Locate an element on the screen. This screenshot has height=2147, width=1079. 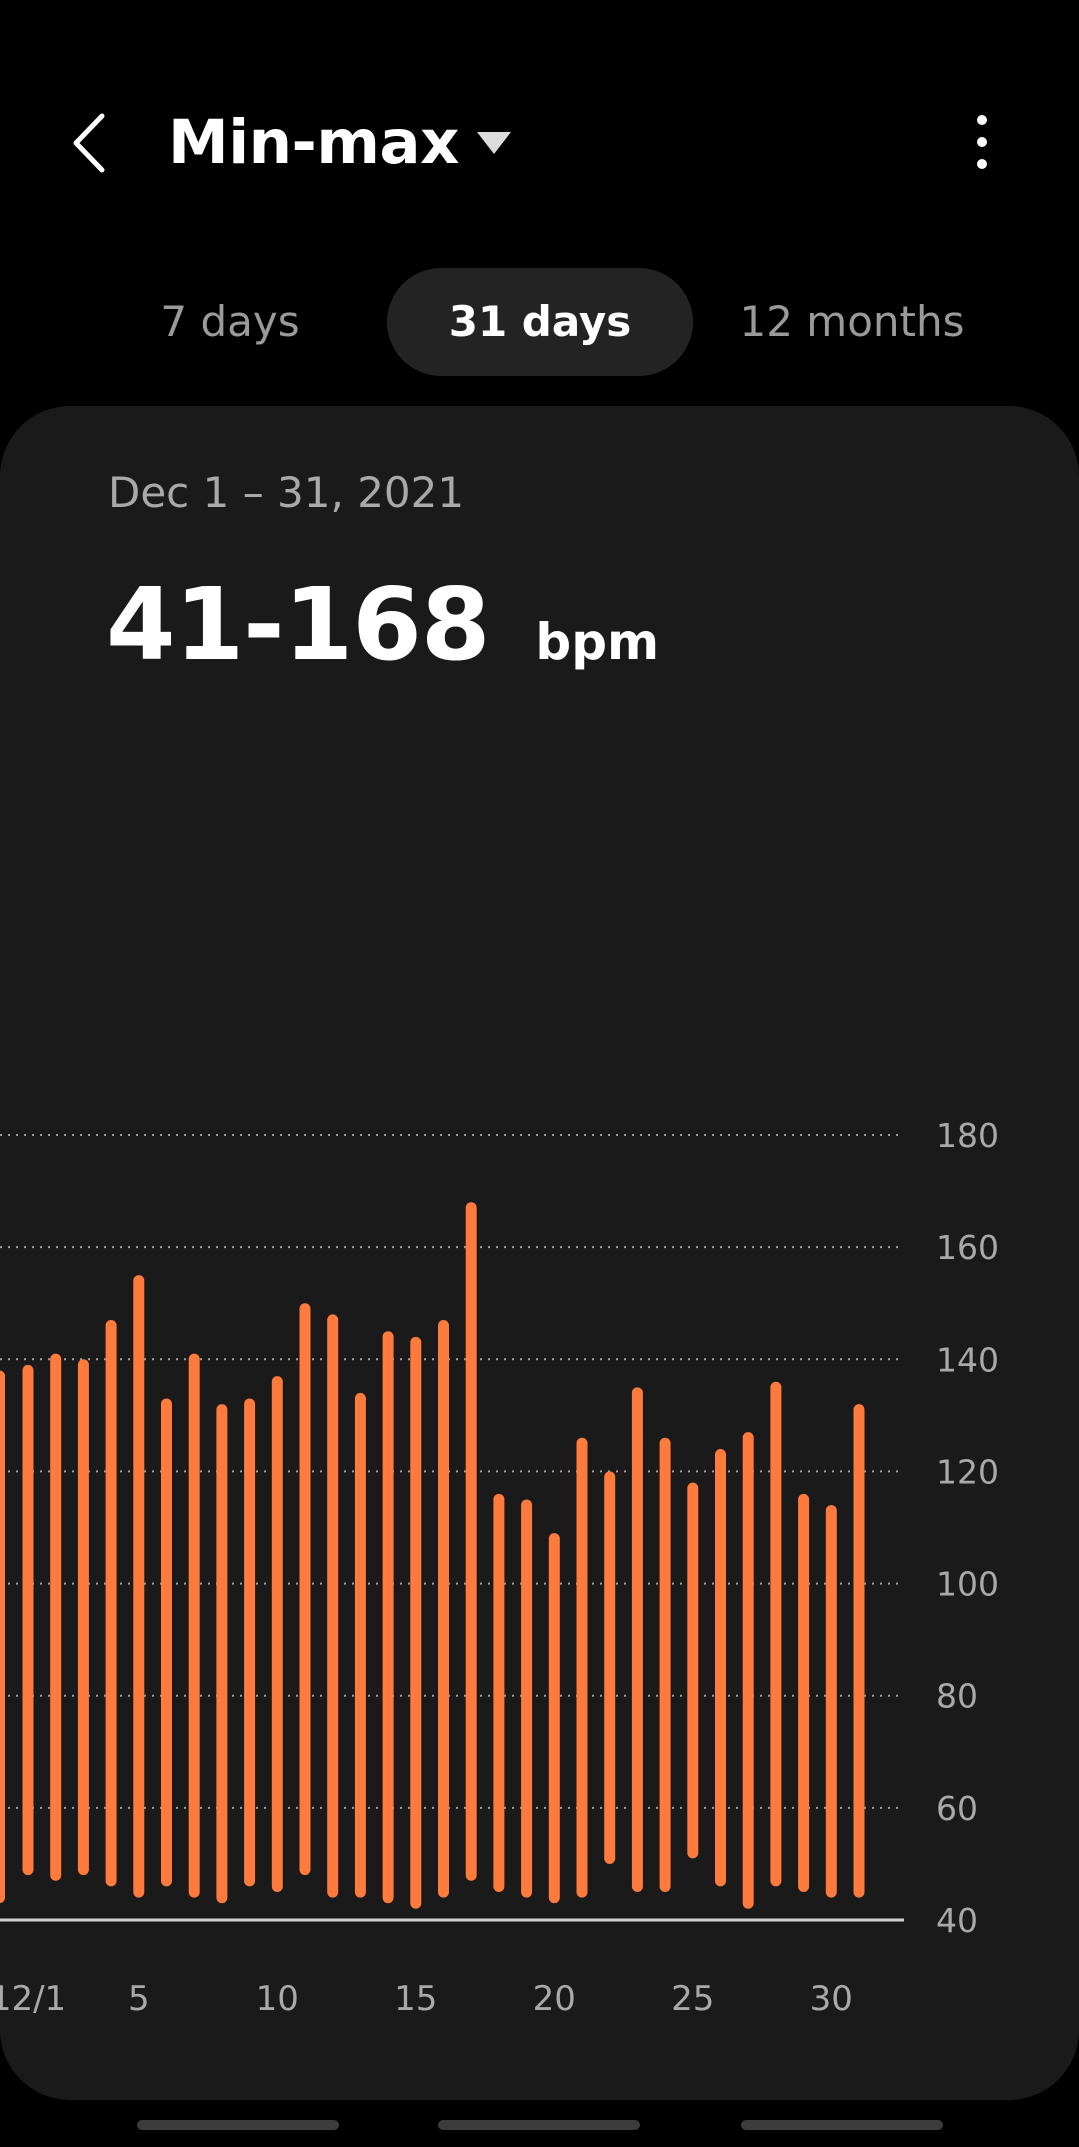
x-tick-label-10: 10 is located at coordinates (277, 1999).